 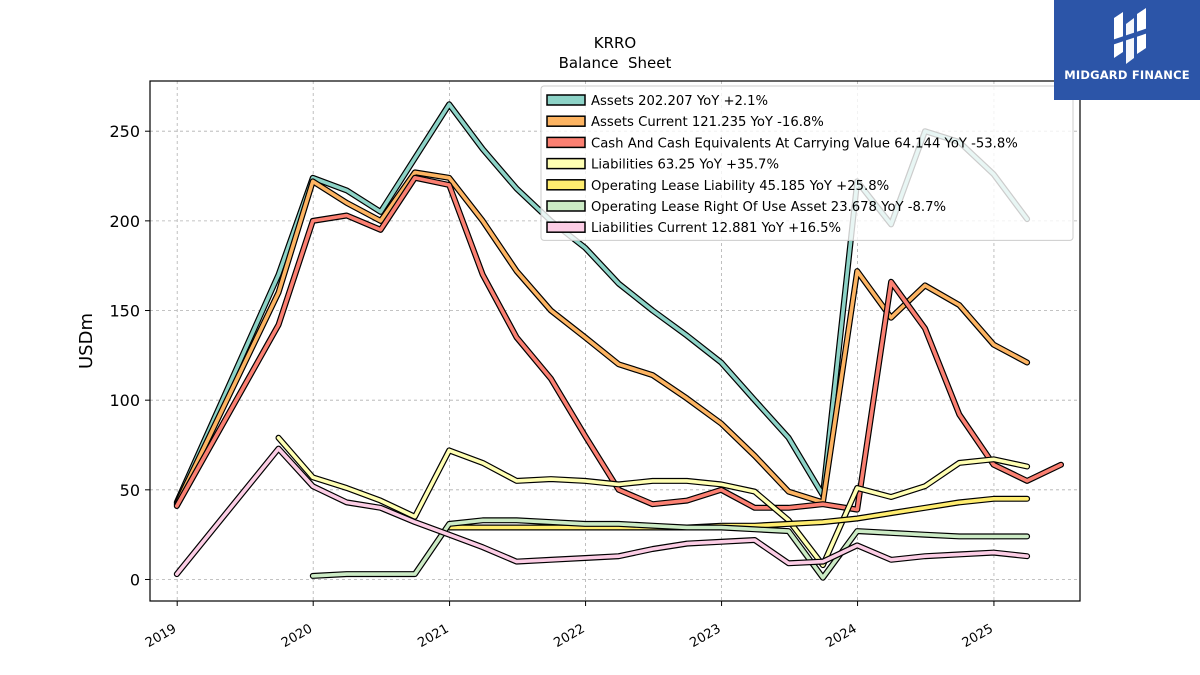 What do you see at coordinates (124, 400) in the screenshot?
I see `y-tick-label: 100` at bounding box center [124, 400].